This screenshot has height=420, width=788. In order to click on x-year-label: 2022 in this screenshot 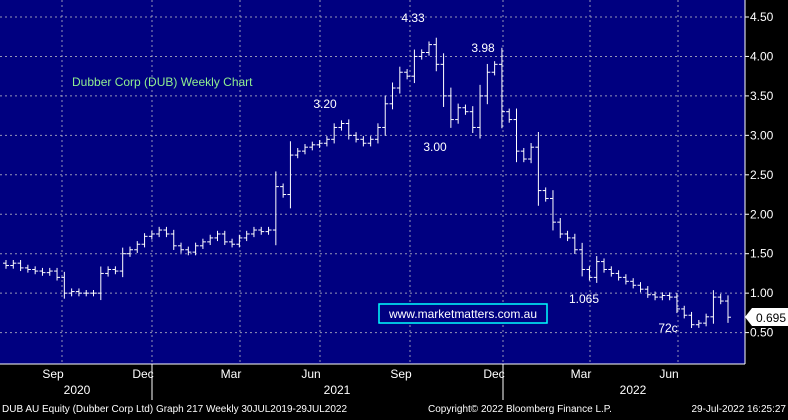, I will do `click(633, 390)`.